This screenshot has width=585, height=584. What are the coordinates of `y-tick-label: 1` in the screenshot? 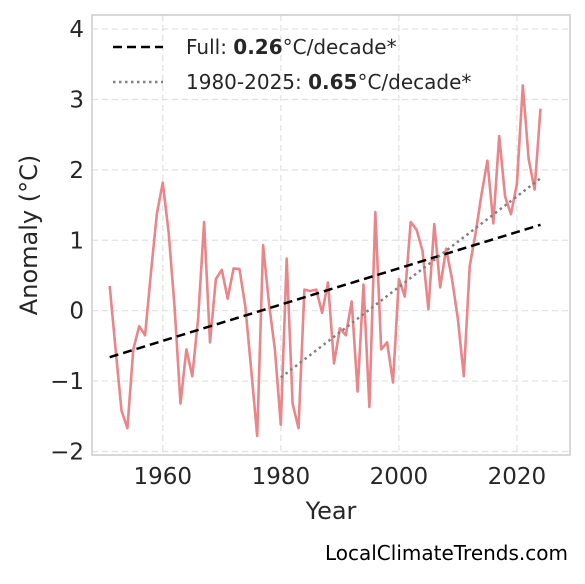 It's located at (76, 241).